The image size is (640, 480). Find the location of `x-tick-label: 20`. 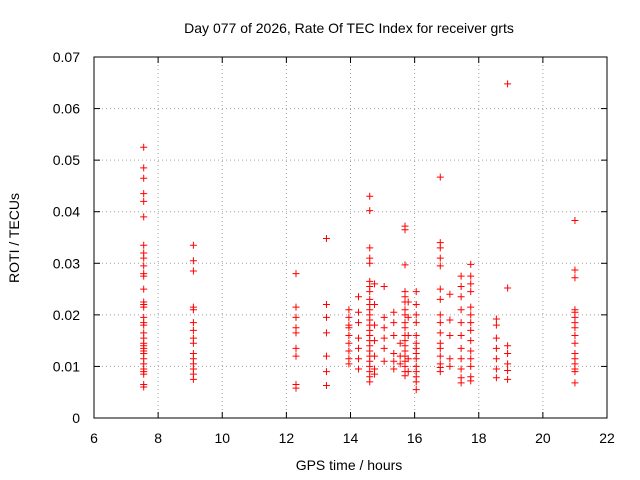

x-tick-label: 20 is located at coordinates (543, 438).